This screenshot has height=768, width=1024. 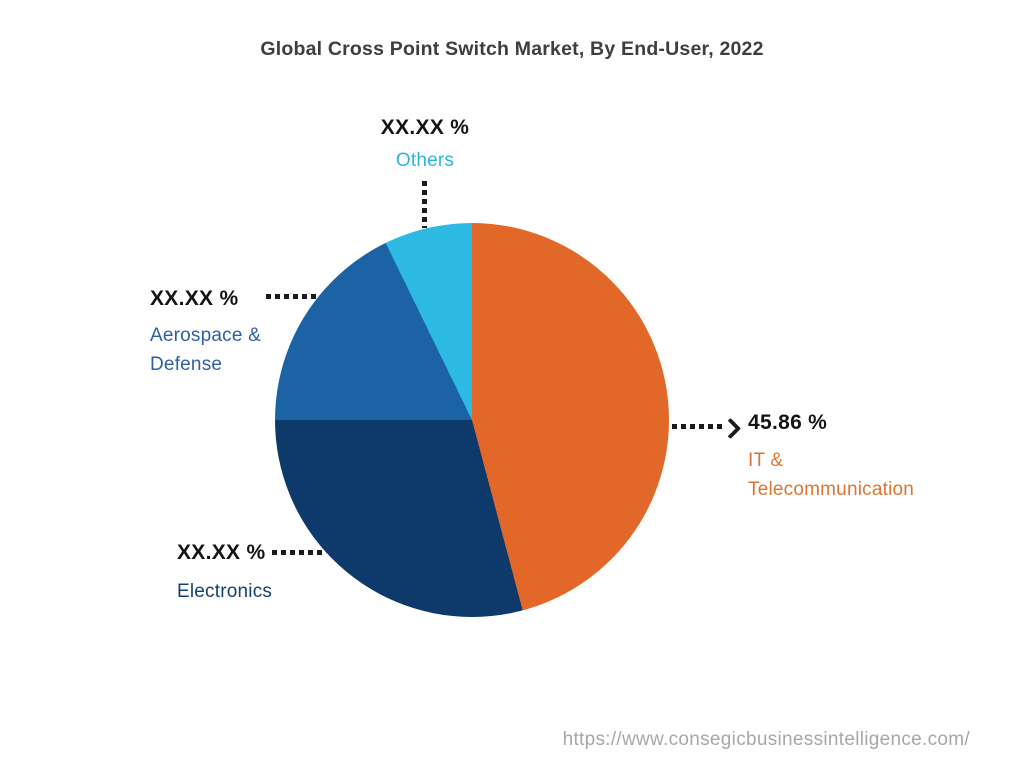 I want to click on aerospace-defense-value: XX.XX %, so click(x=194, y=298).